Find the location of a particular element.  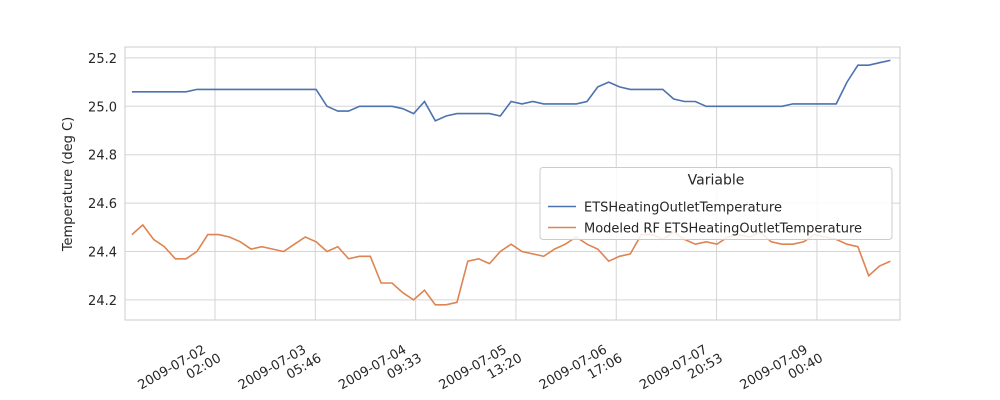

x-tick-label: 2009-07-0617:06 is located at coordinates (581, 369).